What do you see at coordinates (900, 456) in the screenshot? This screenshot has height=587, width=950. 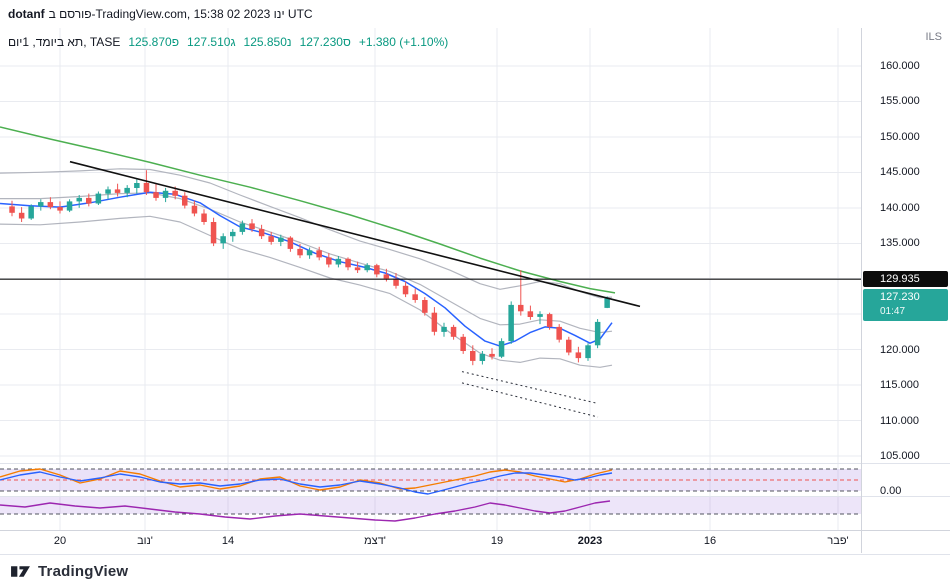 I see `price-tick-label: 105.000` at bounding box center [900, 456].